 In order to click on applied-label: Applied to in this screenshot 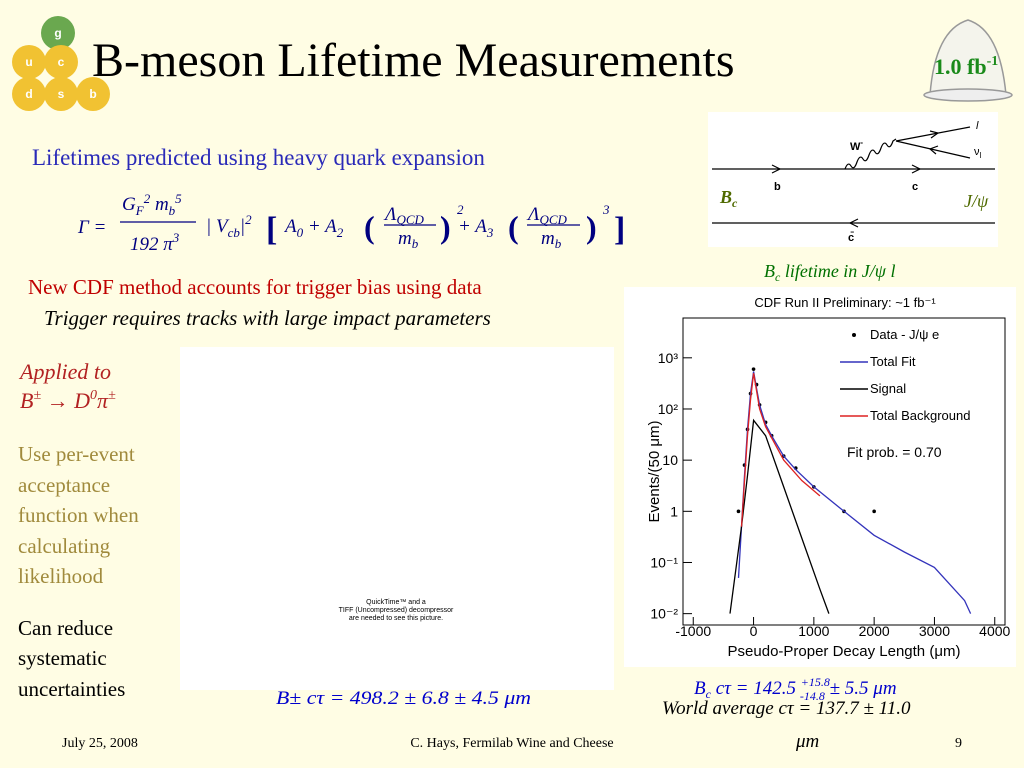, I will do `click(64, 371)`.